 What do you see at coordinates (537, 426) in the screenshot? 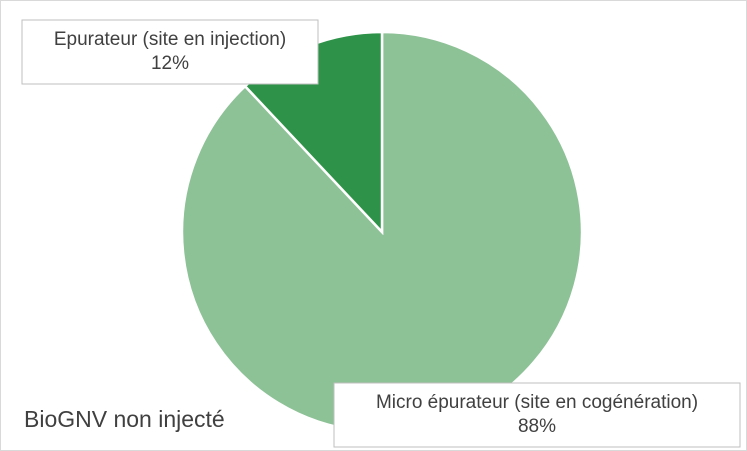
I see `data-label-value: 88%` at bounding box center [537, 426].